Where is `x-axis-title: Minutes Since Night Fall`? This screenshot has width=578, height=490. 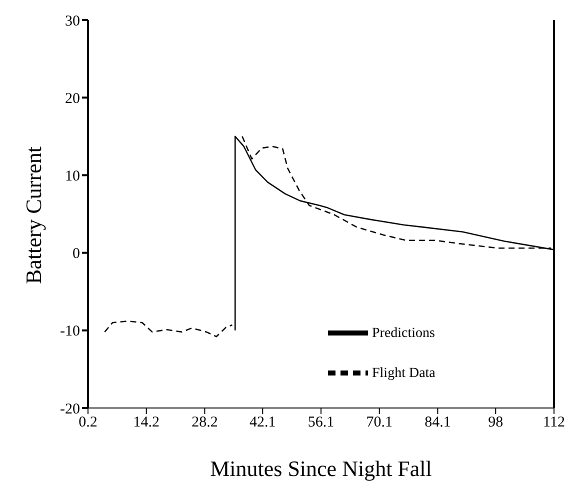 x-axis-title: Minutes Since Night Fall is located at coordinates (321, 468).